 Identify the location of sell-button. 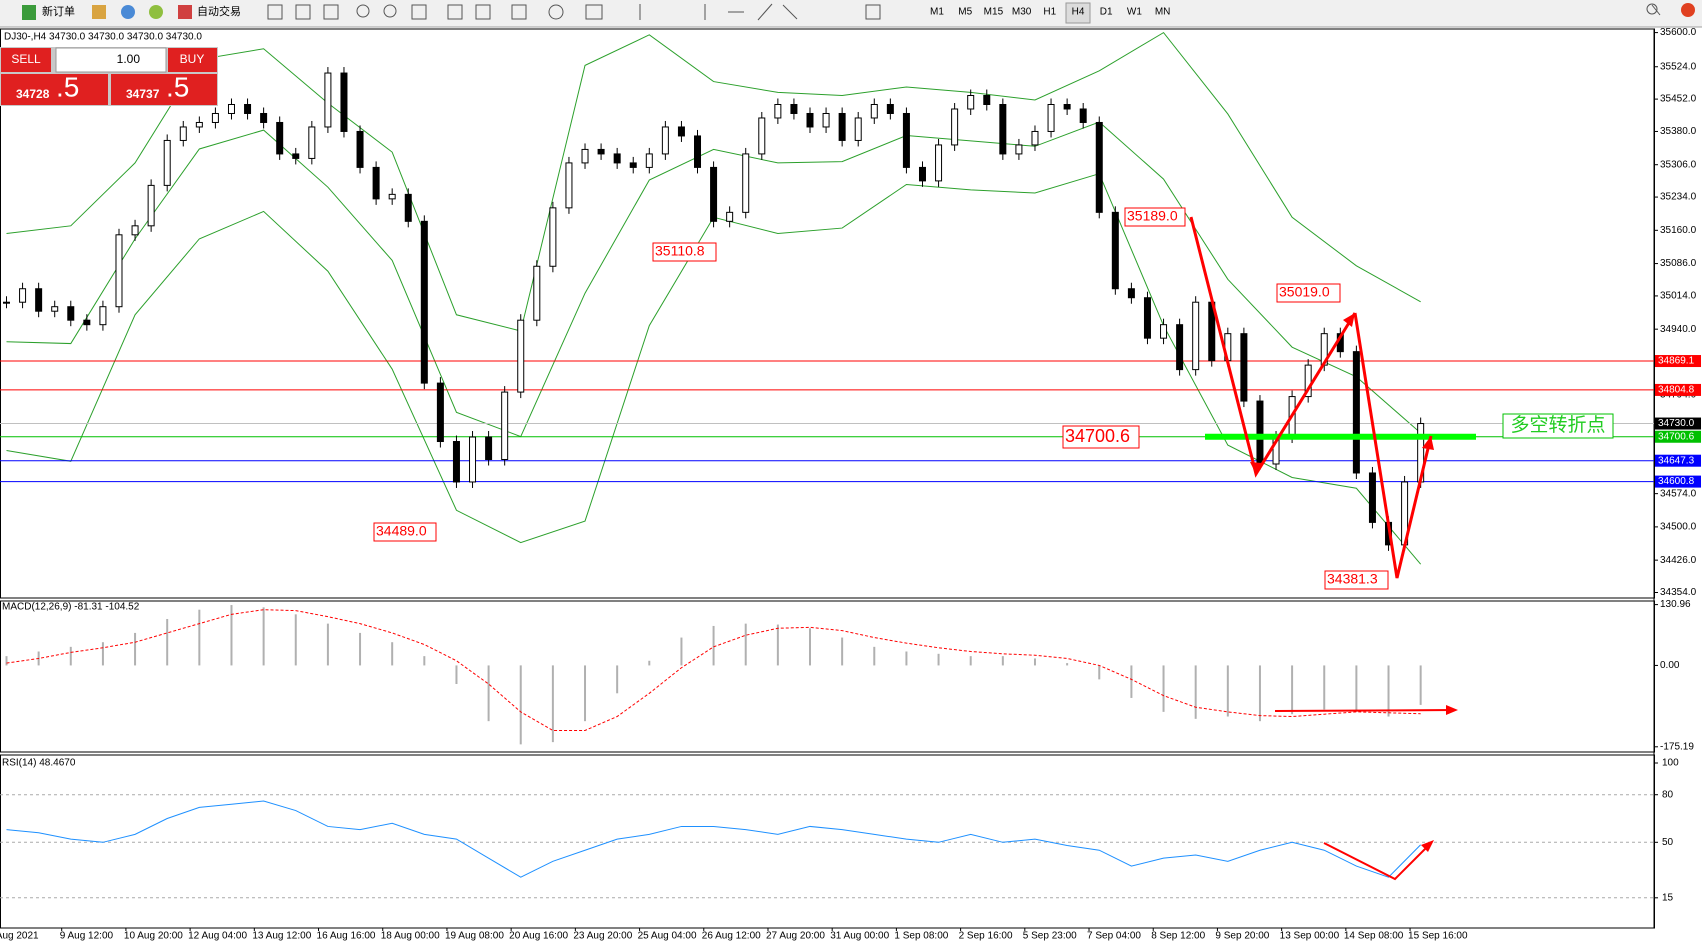
(26, 60).